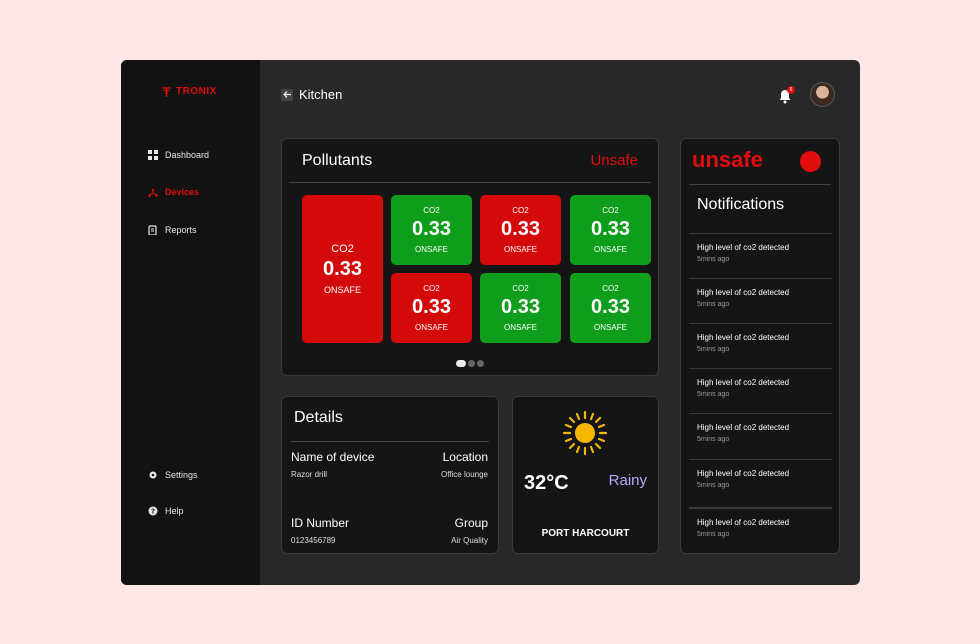 The width and height of the screenshot is (980, 644). I want to click on pollutant-tile-main: CO2 0.33 ONSAFE, so click(342, 269).